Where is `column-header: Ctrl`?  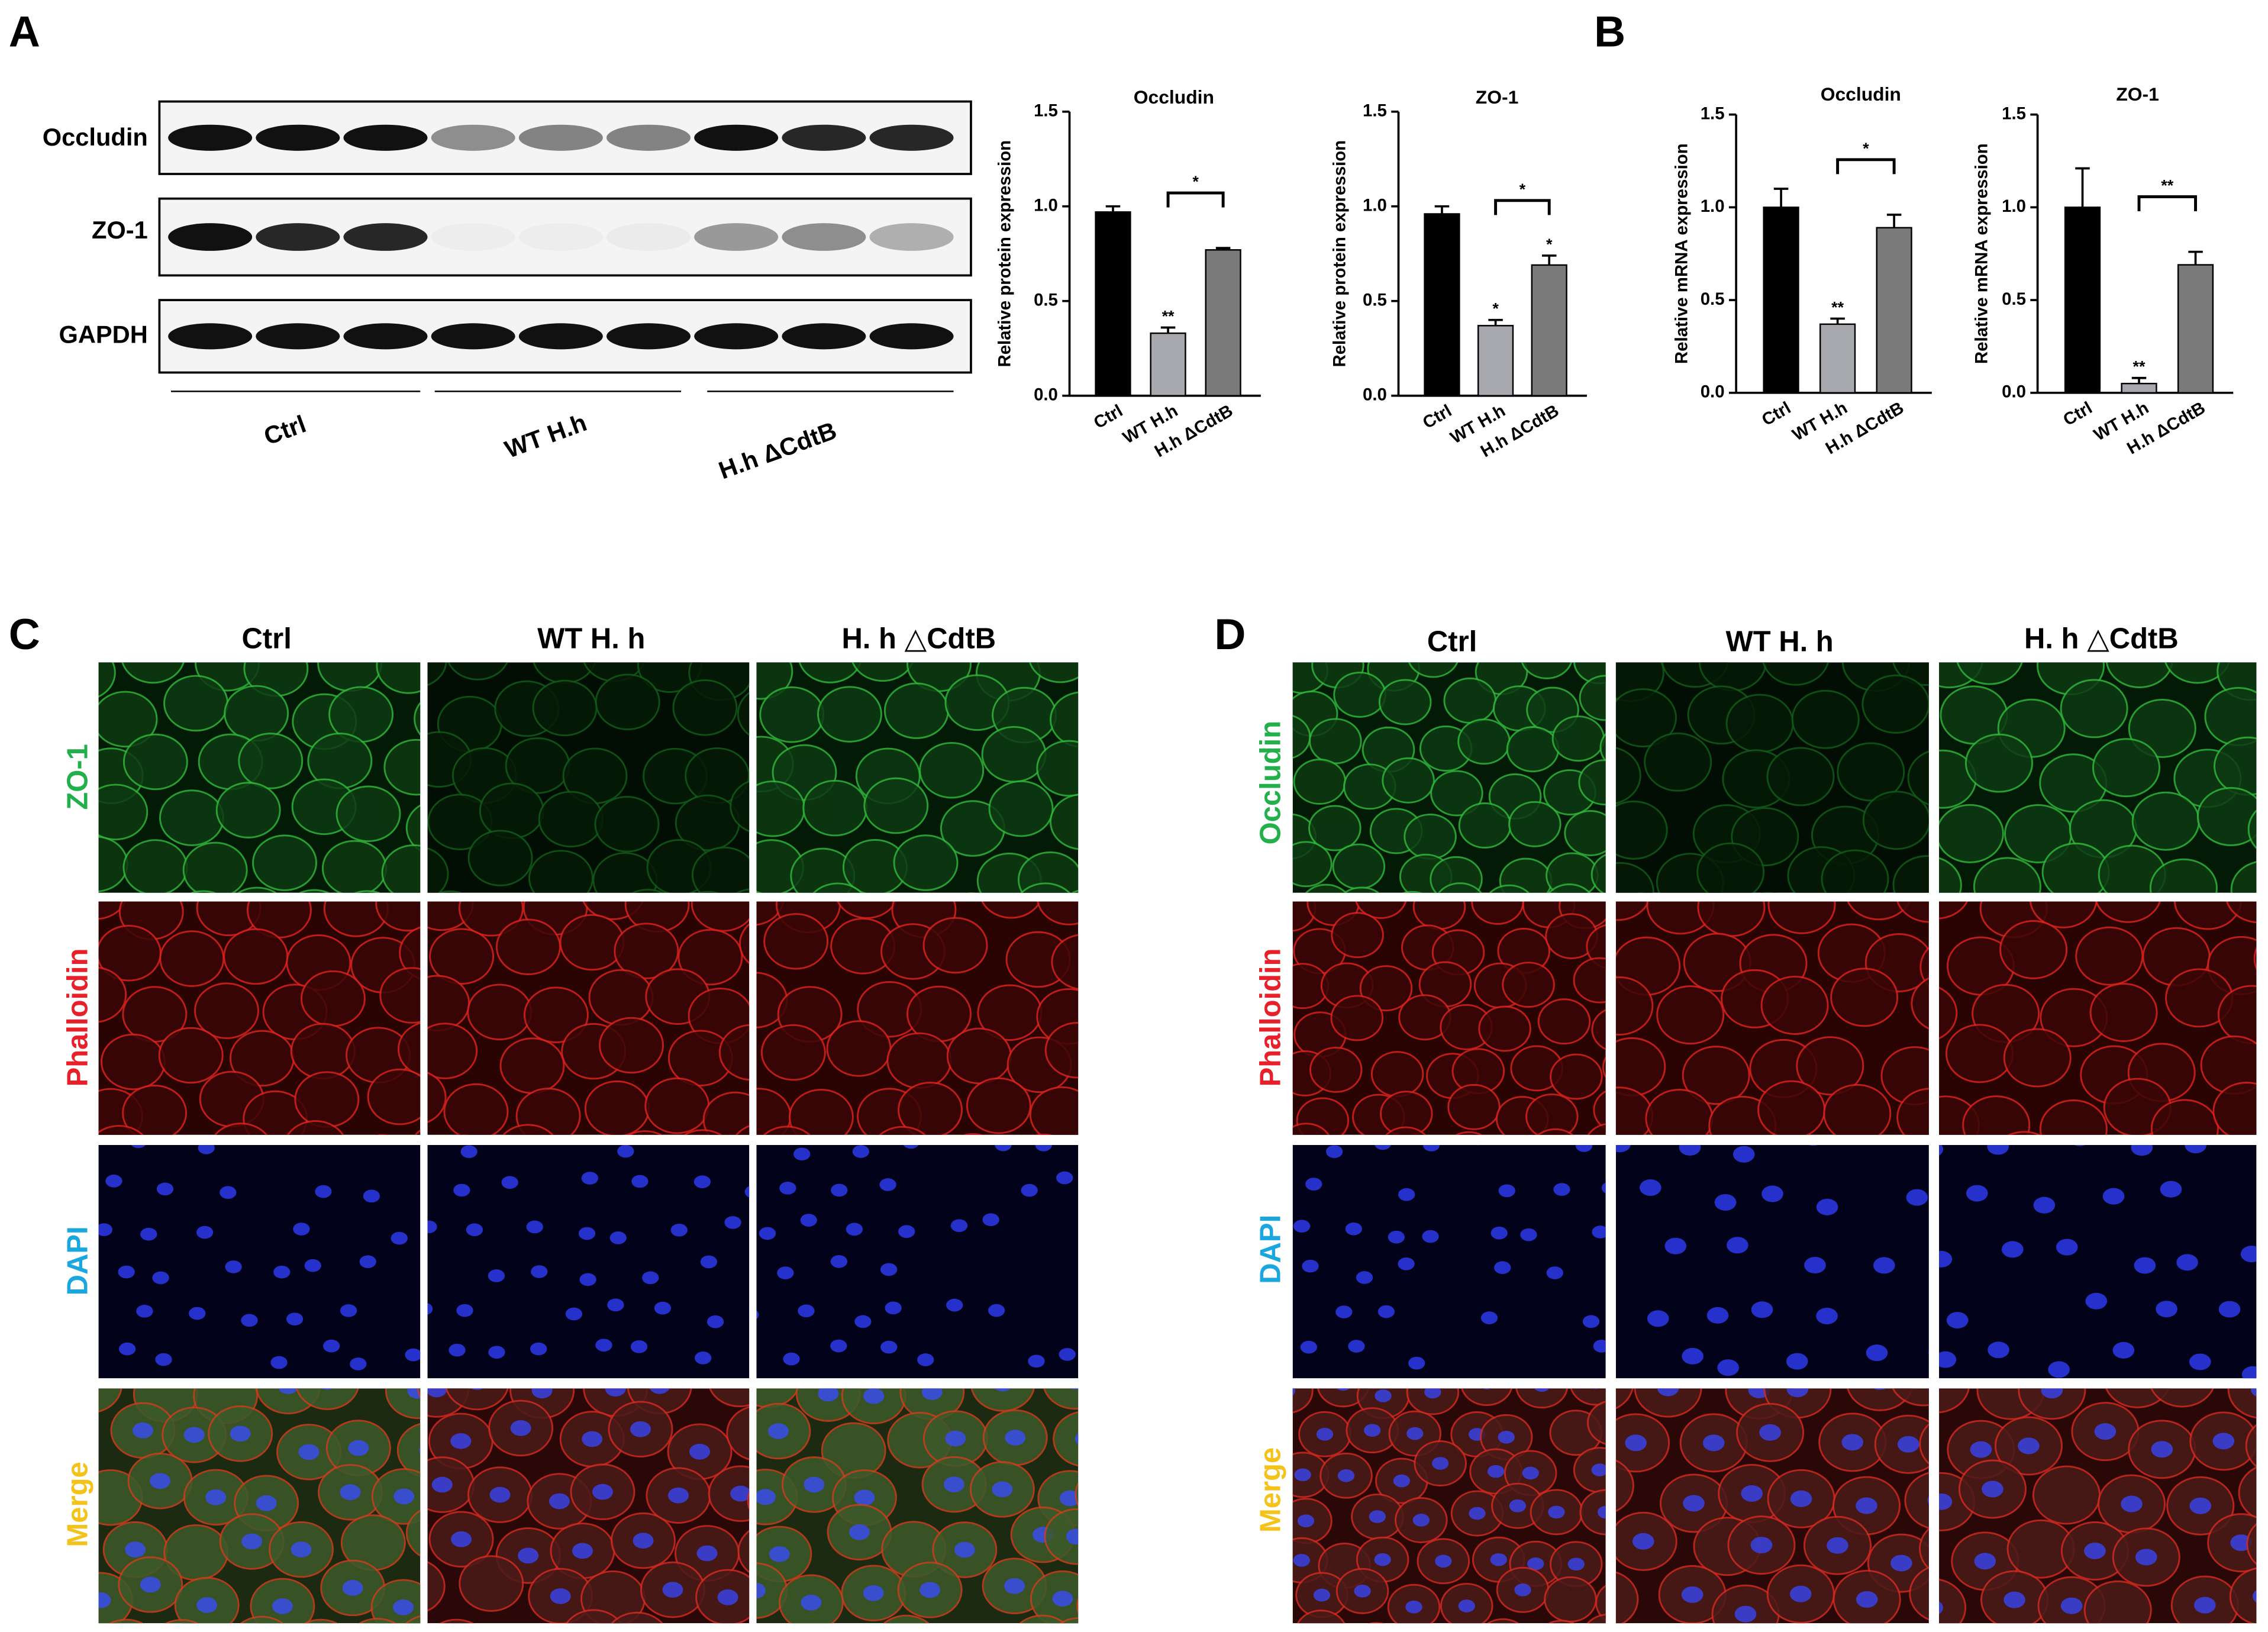 column-header: Ctrl is located at coordinates (1452, 641).